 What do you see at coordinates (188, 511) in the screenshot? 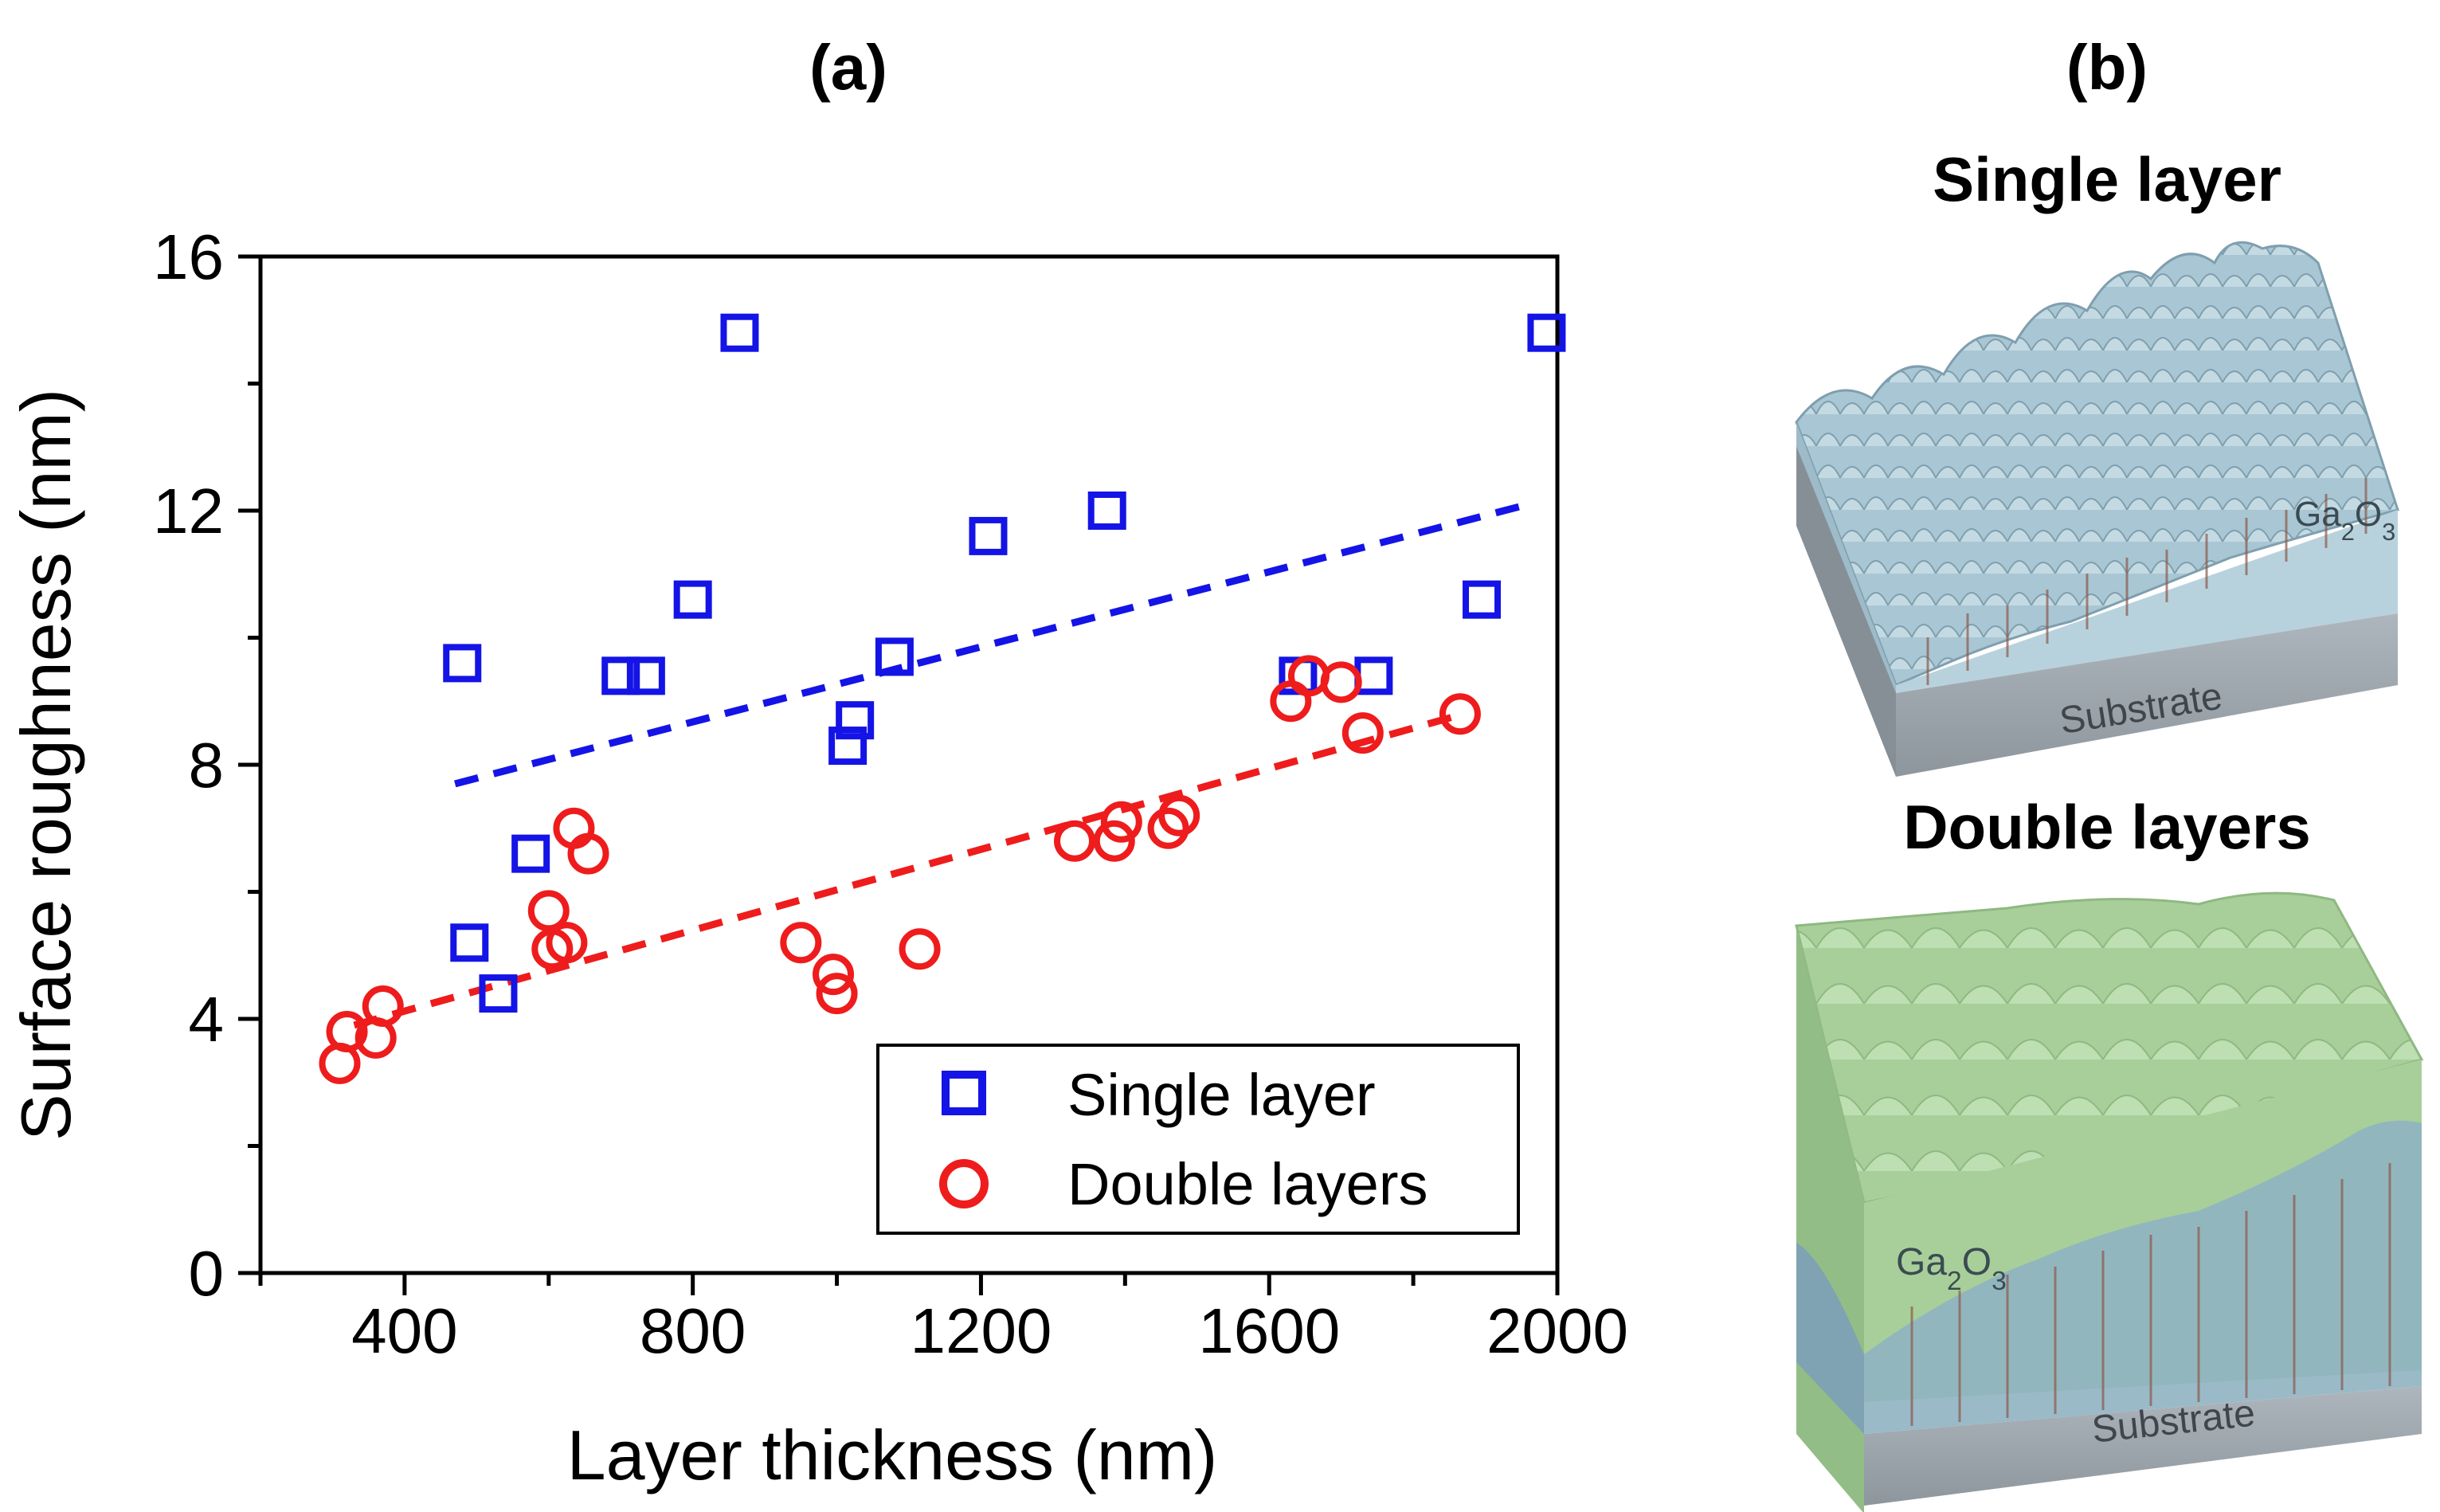
I see `y-tick-label: 12` at bounding box center [188, 511].